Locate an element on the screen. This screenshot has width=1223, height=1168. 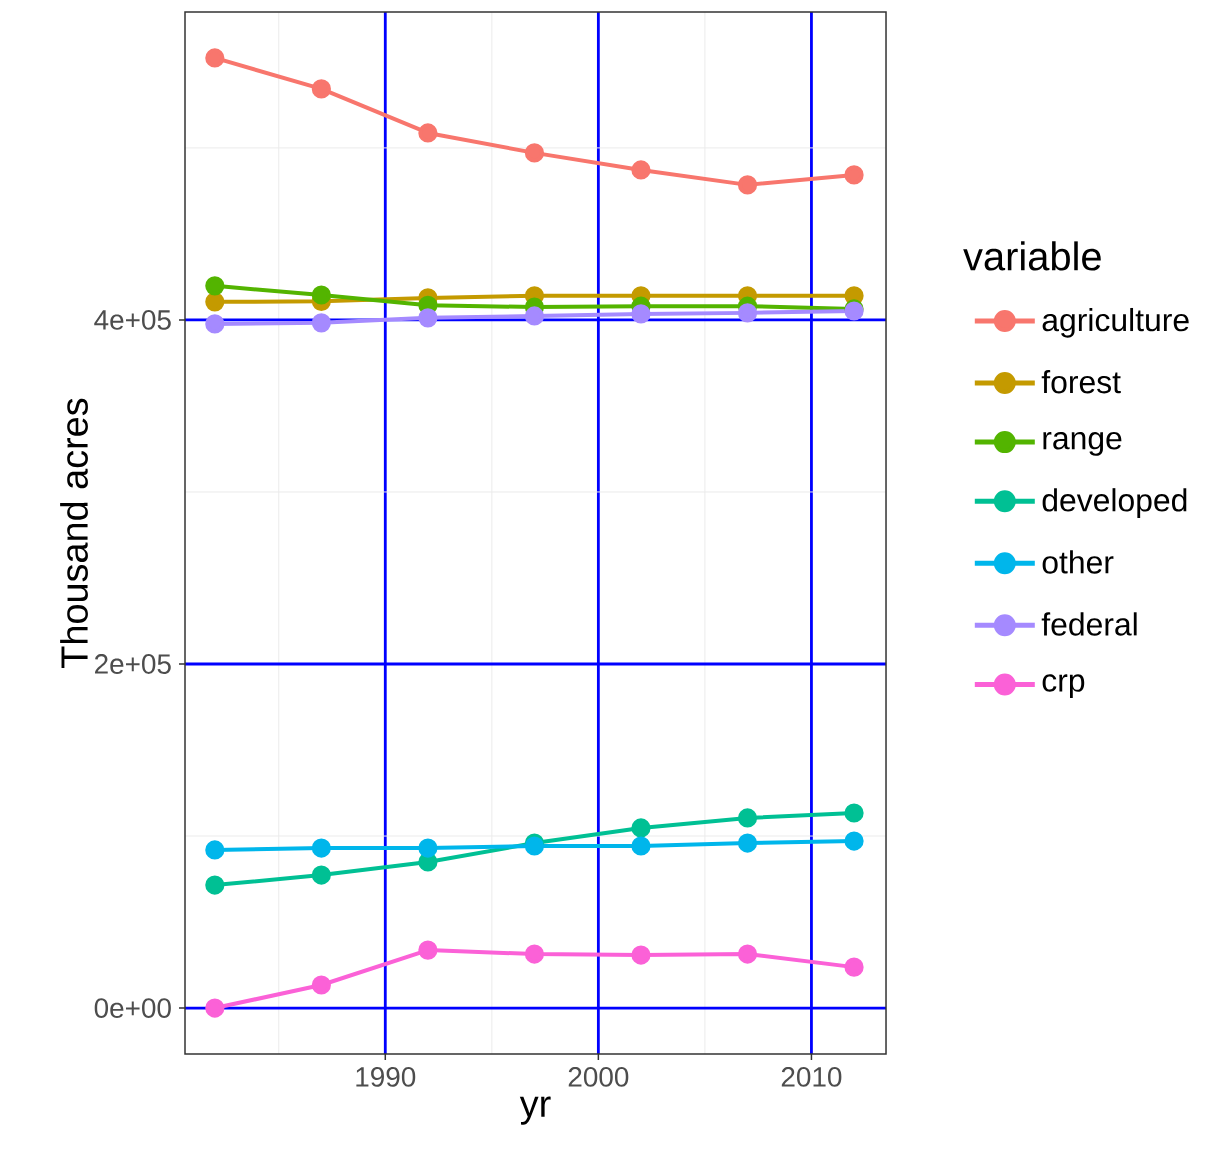
x-tick-label: 2010 is located at coordinates (811, 1077).